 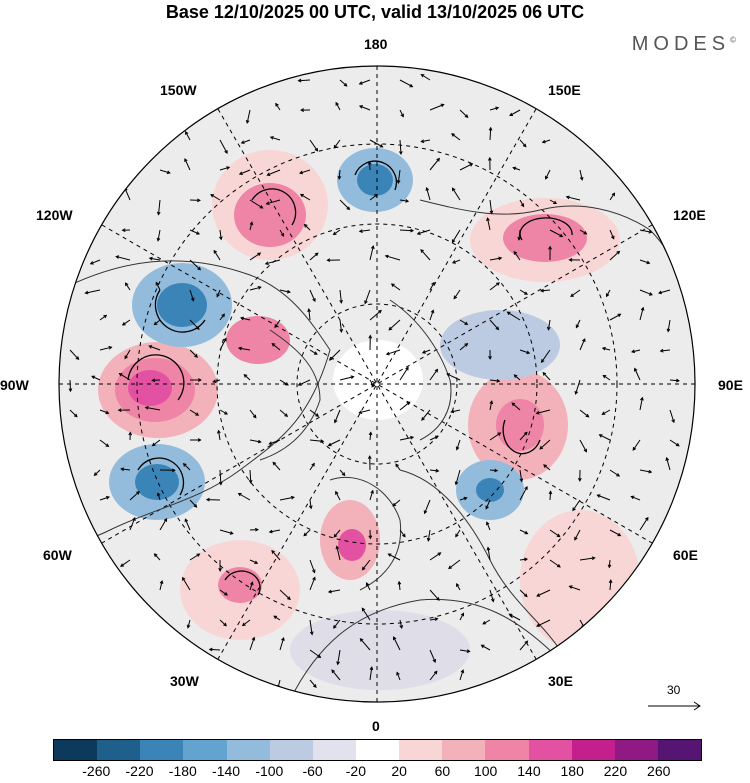 I want to click on colorbar-tick-label: 100, so click(x=485, y=771).